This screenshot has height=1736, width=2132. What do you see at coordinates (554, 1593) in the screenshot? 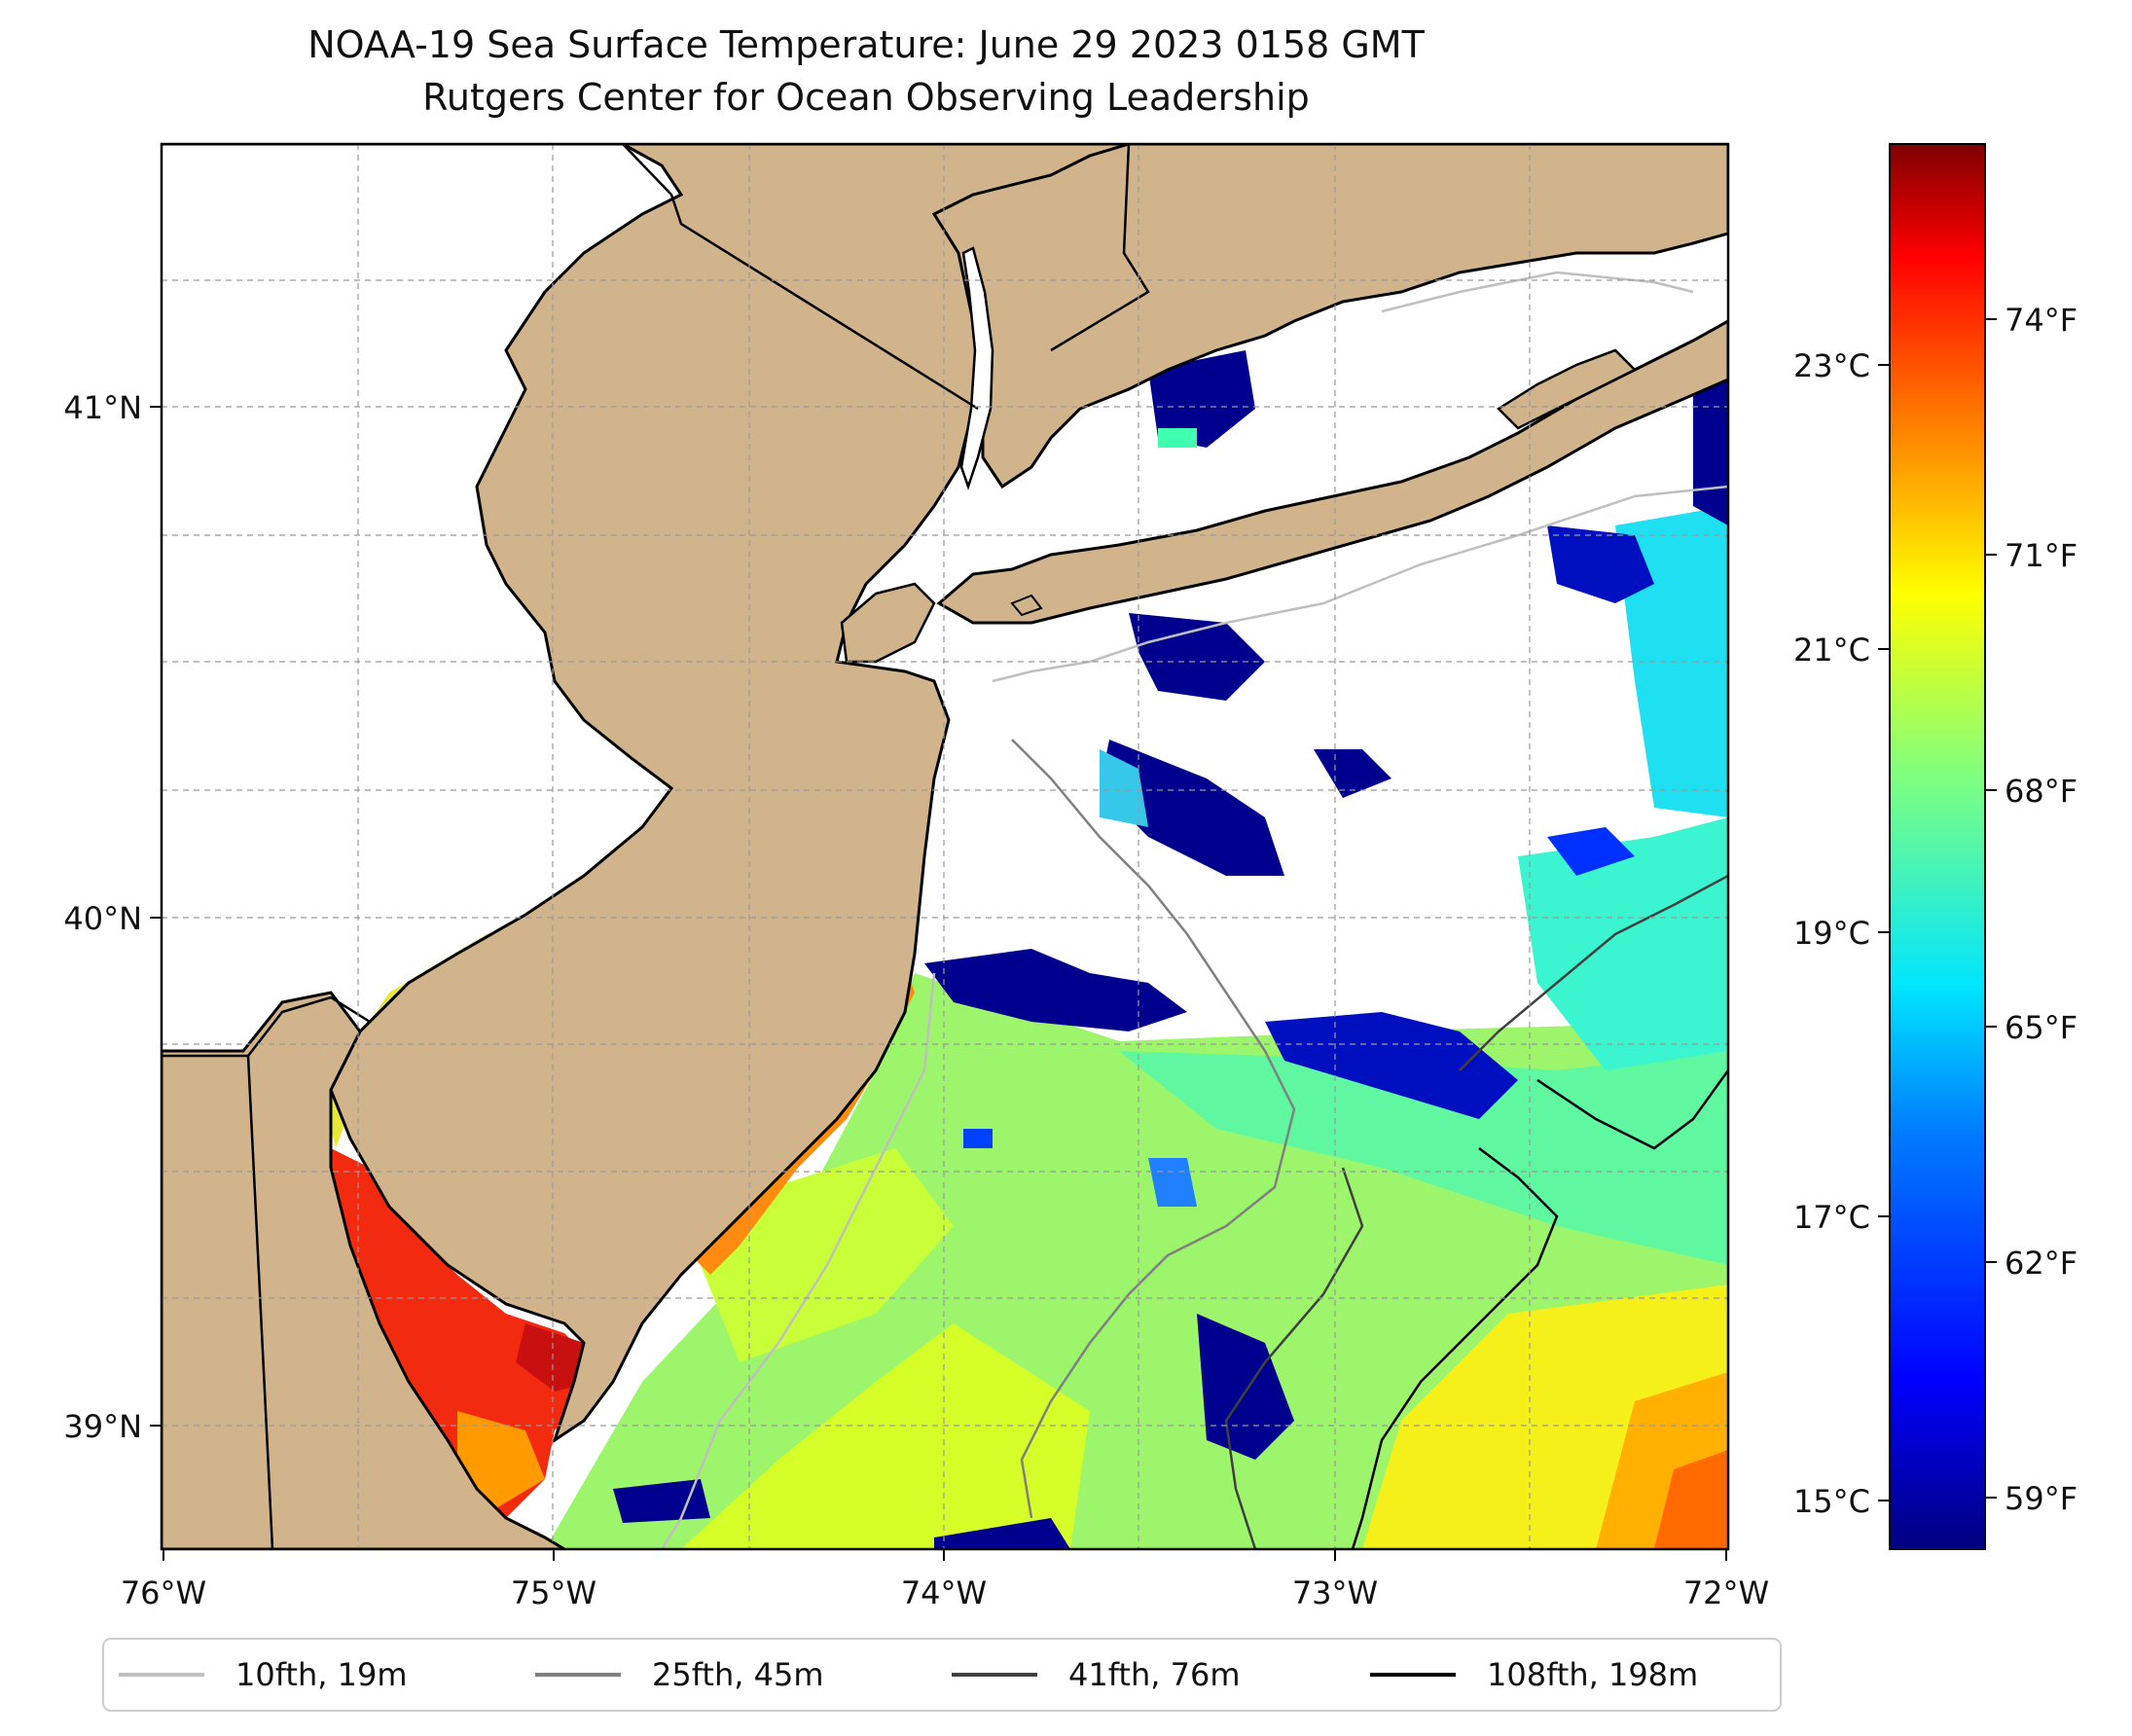
I see `lon-label: 75°W` at bounding box center [554, 1593].